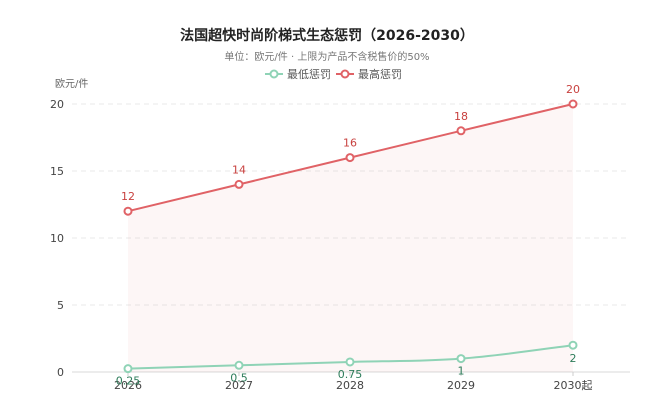 This screenshot has height=420, width=645. I want to click on y-axis-label: 欧元/件, so click(71, 84).